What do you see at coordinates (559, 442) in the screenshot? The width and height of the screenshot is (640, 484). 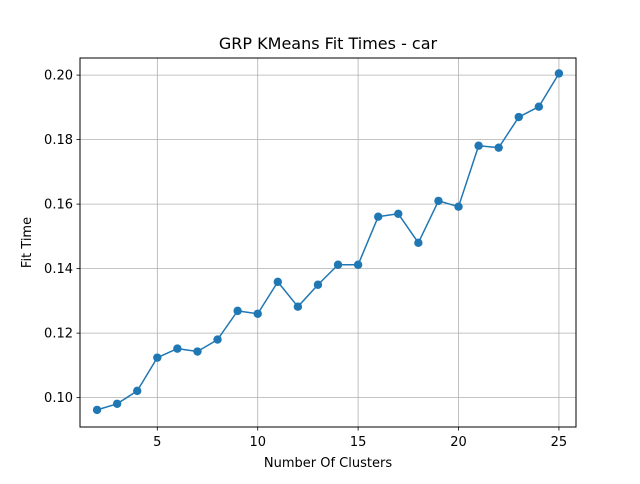 I see `x-tick-label: 25` at bounding box center [559, 442].